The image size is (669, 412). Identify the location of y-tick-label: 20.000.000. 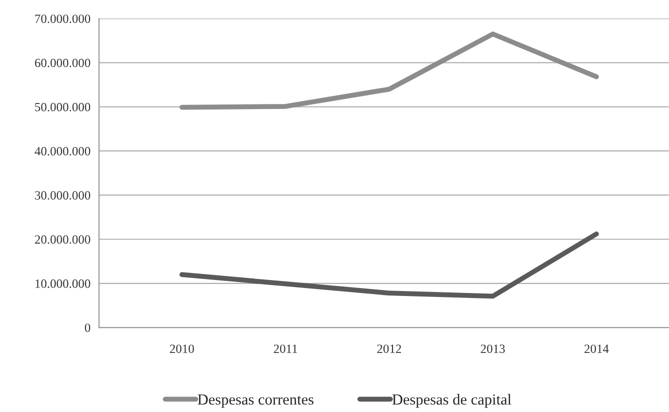
(62, 239).